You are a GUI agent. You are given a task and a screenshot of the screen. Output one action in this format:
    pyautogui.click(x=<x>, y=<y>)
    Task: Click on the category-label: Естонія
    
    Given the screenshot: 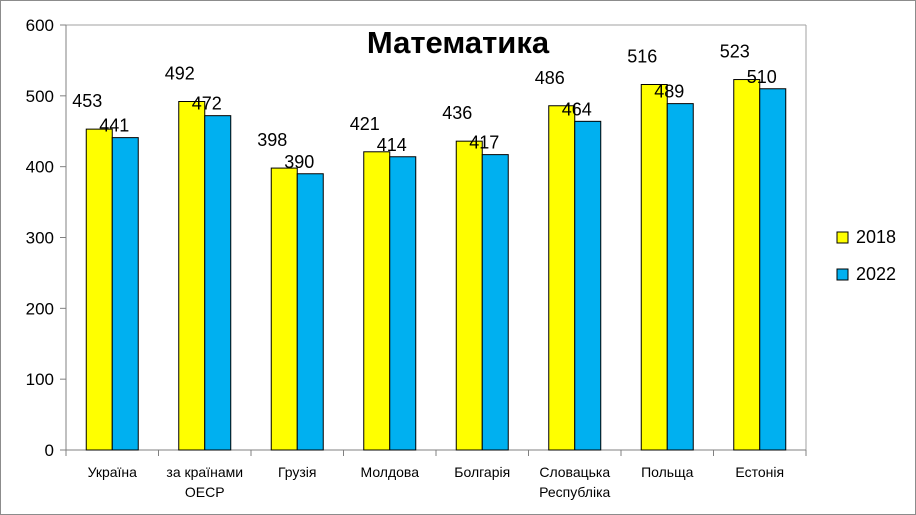 What is the action you would take?
    pyautogui.click(x=759, y=472)
    